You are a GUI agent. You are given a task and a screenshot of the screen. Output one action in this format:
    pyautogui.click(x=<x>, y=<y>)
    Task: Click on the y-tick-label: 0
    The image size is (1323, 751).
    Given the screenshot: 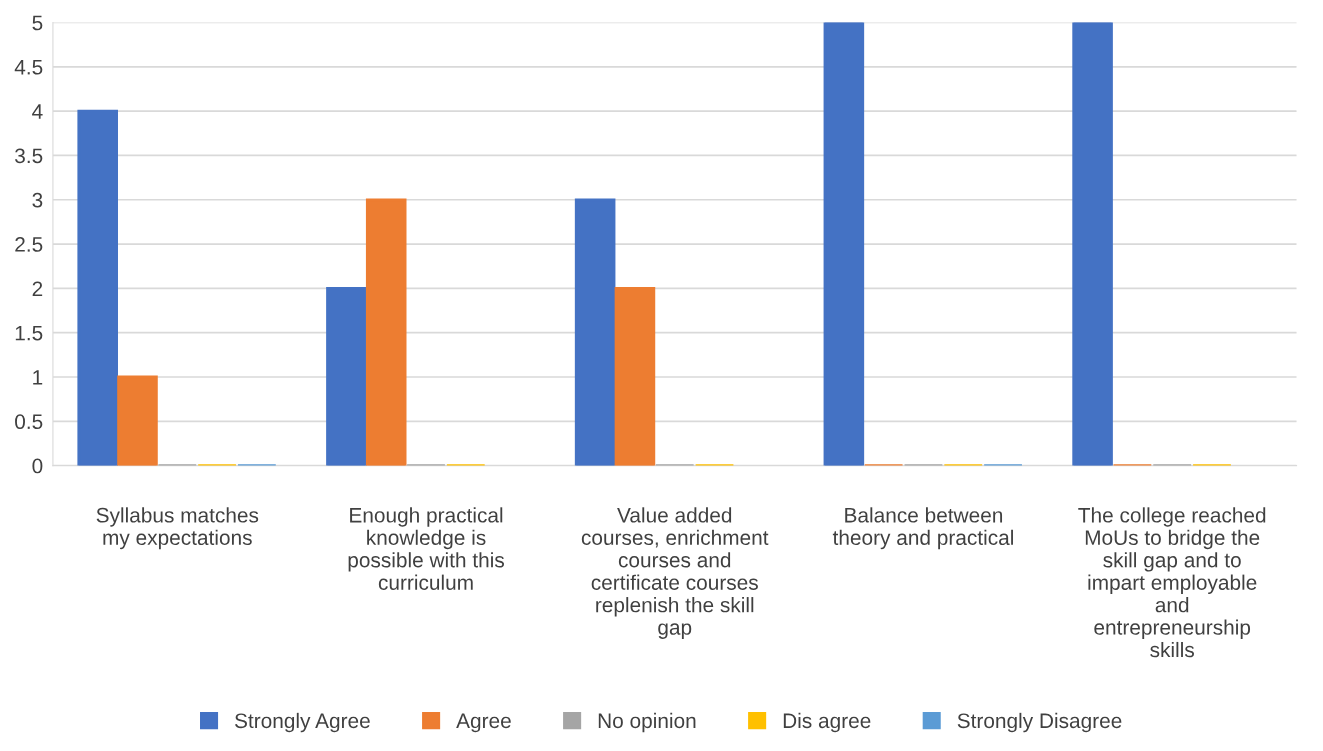 What is the action you would take?
    pyautogui.click(x=37, y=466)
    